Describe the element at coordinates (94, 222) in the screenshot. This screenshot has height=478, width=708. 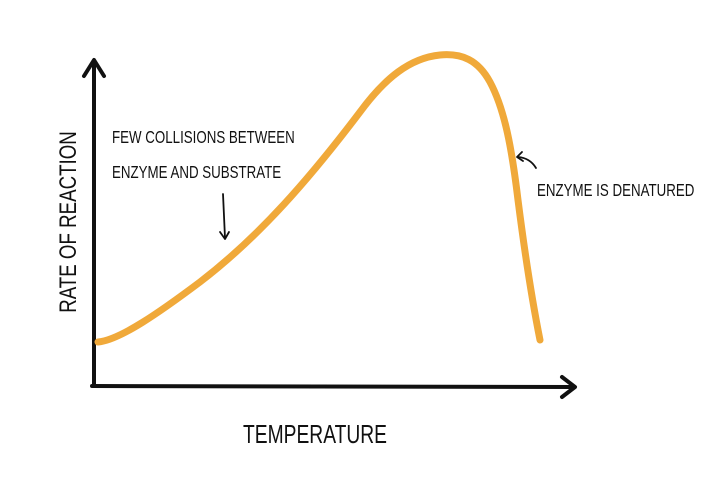
I see `y-axis` at that location.